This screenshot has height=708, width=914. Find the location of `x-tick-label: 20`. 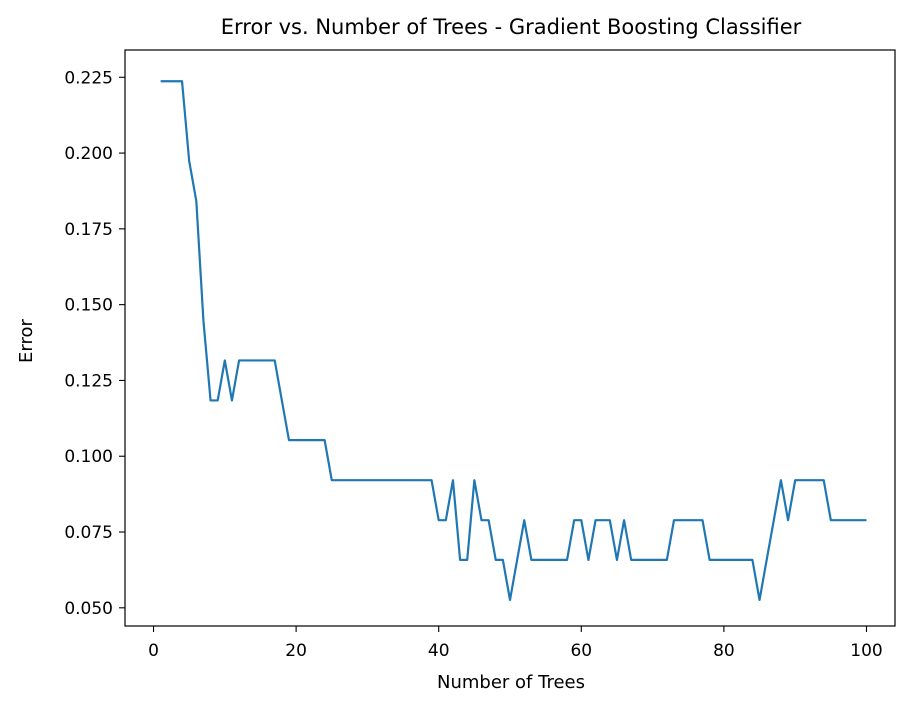

x-tick-label: 20 is located at coordinates (296, 651).